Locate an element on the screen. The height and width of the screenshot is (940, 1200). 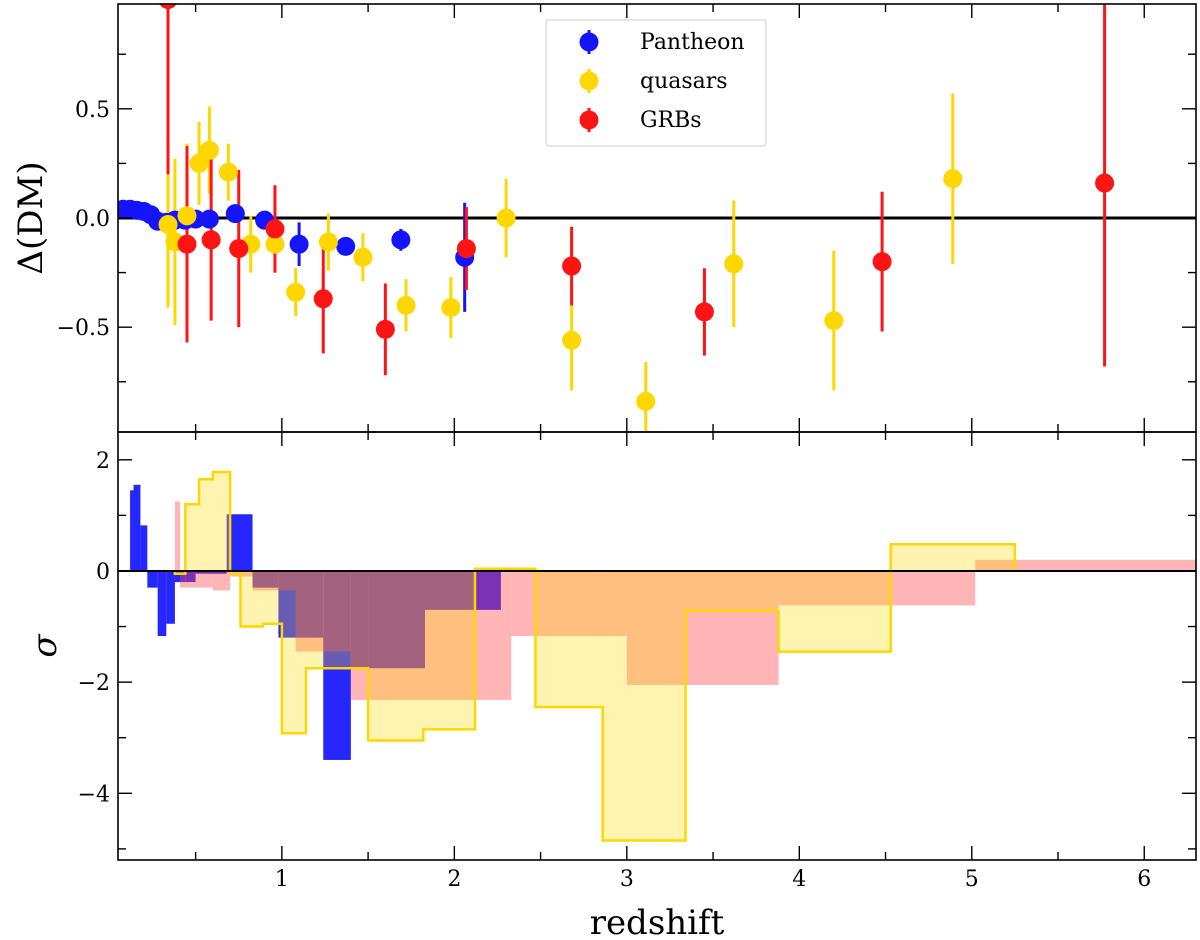
top-y-axis-label: Δ(DM) is located at coordinates (31, 217).